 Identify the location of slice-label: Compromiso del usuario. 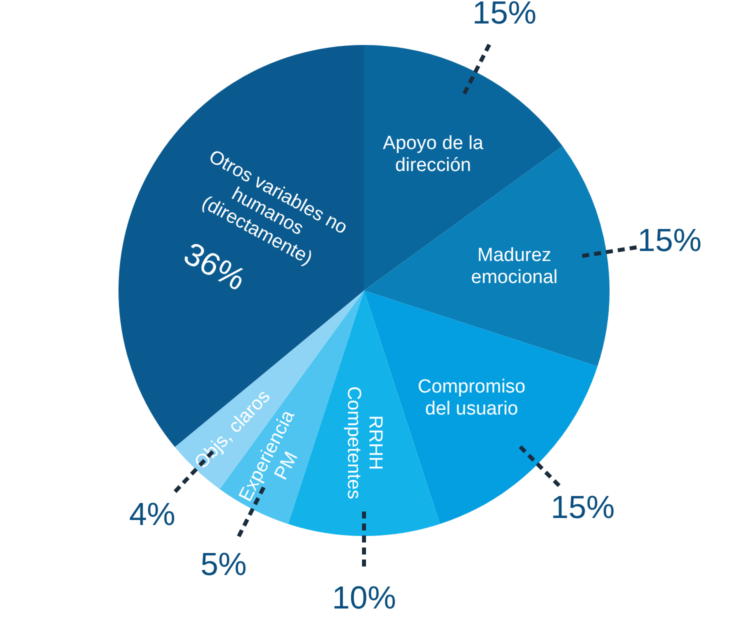
(472, 398).